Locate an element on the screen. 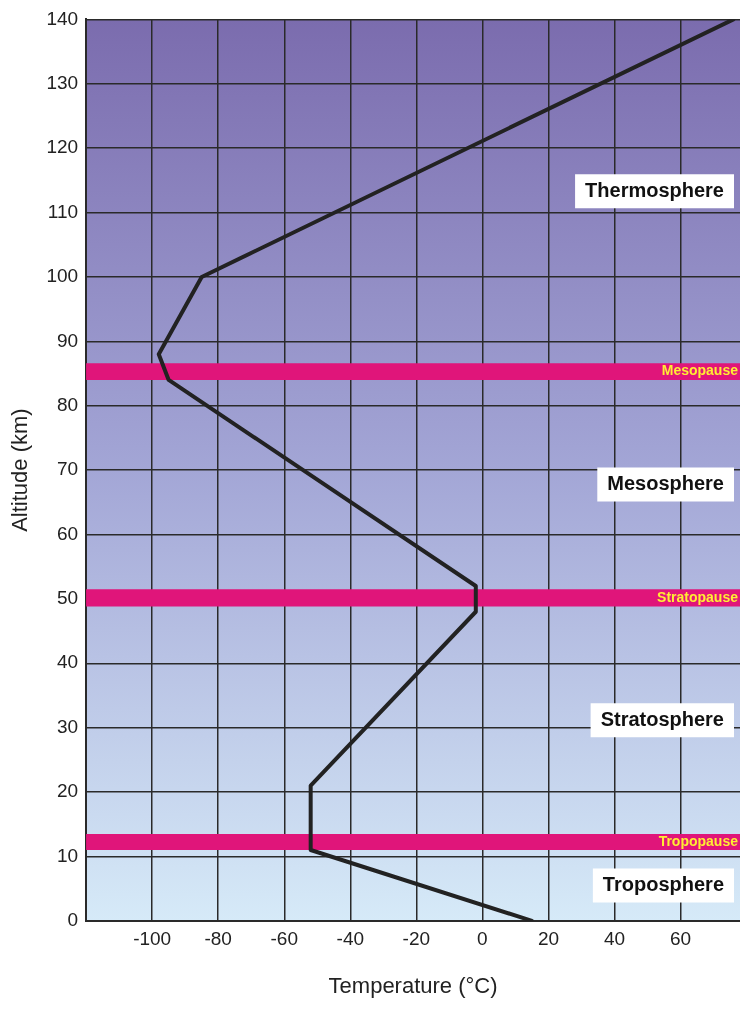  annotation: Stratosphere is located at coordinates (662, 718).